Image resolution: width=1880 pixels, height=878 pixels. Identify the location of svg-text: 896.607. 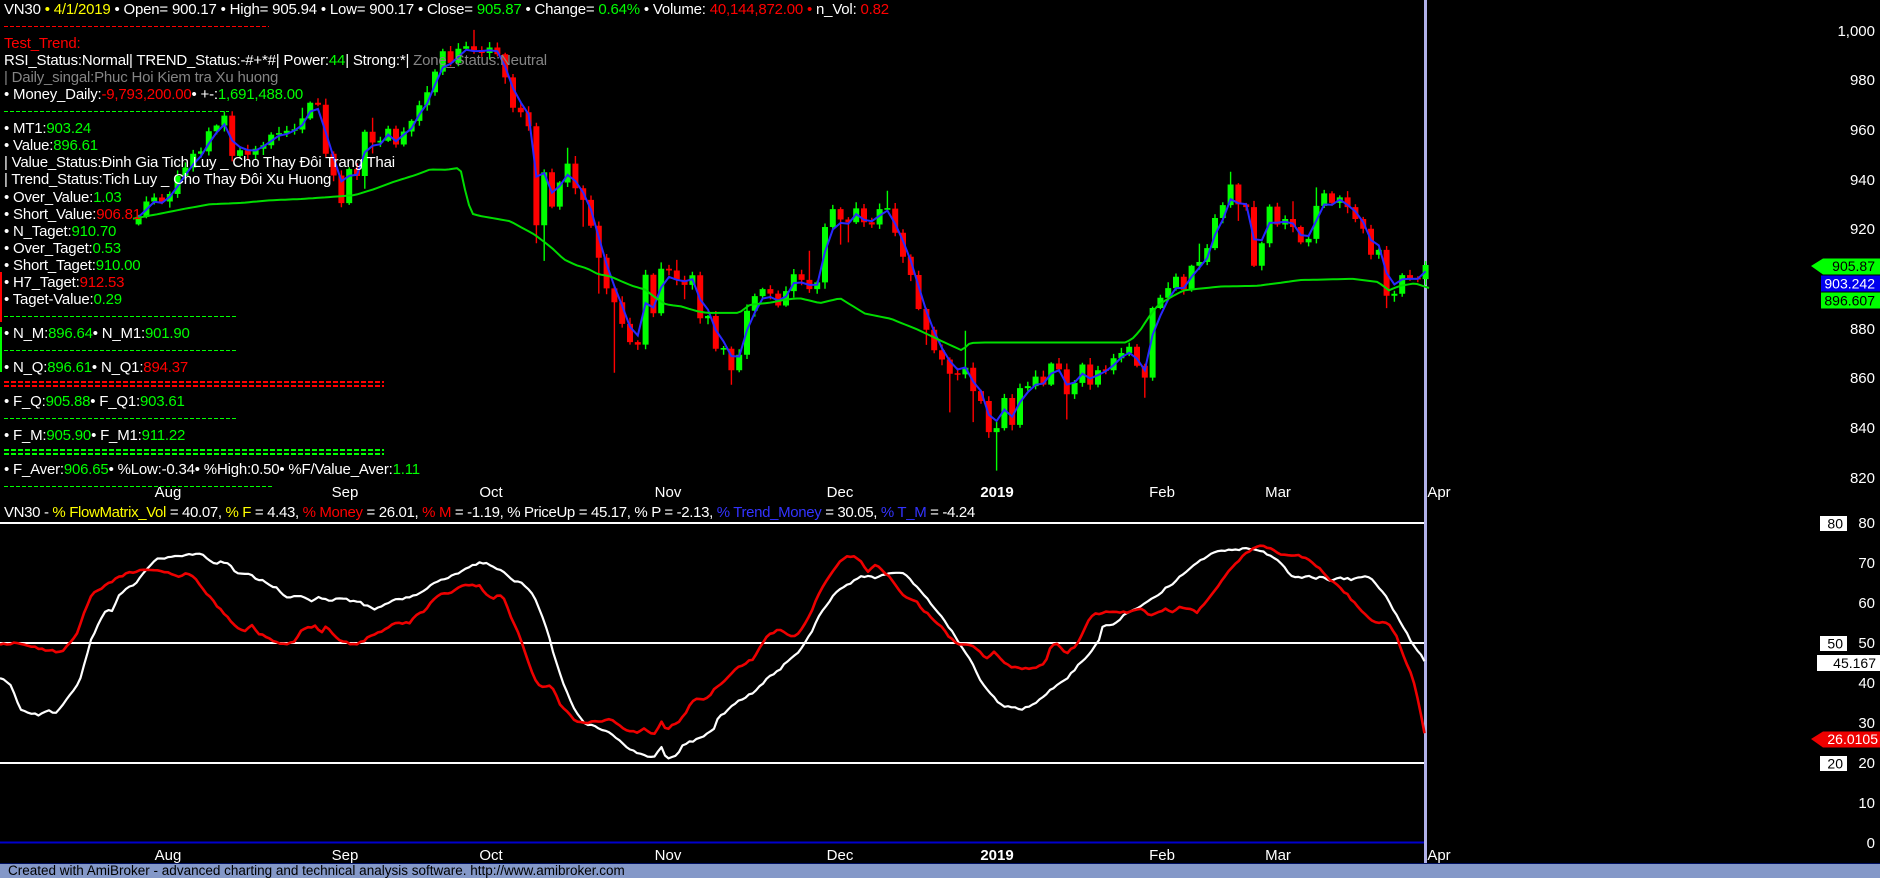
(1849, 301).